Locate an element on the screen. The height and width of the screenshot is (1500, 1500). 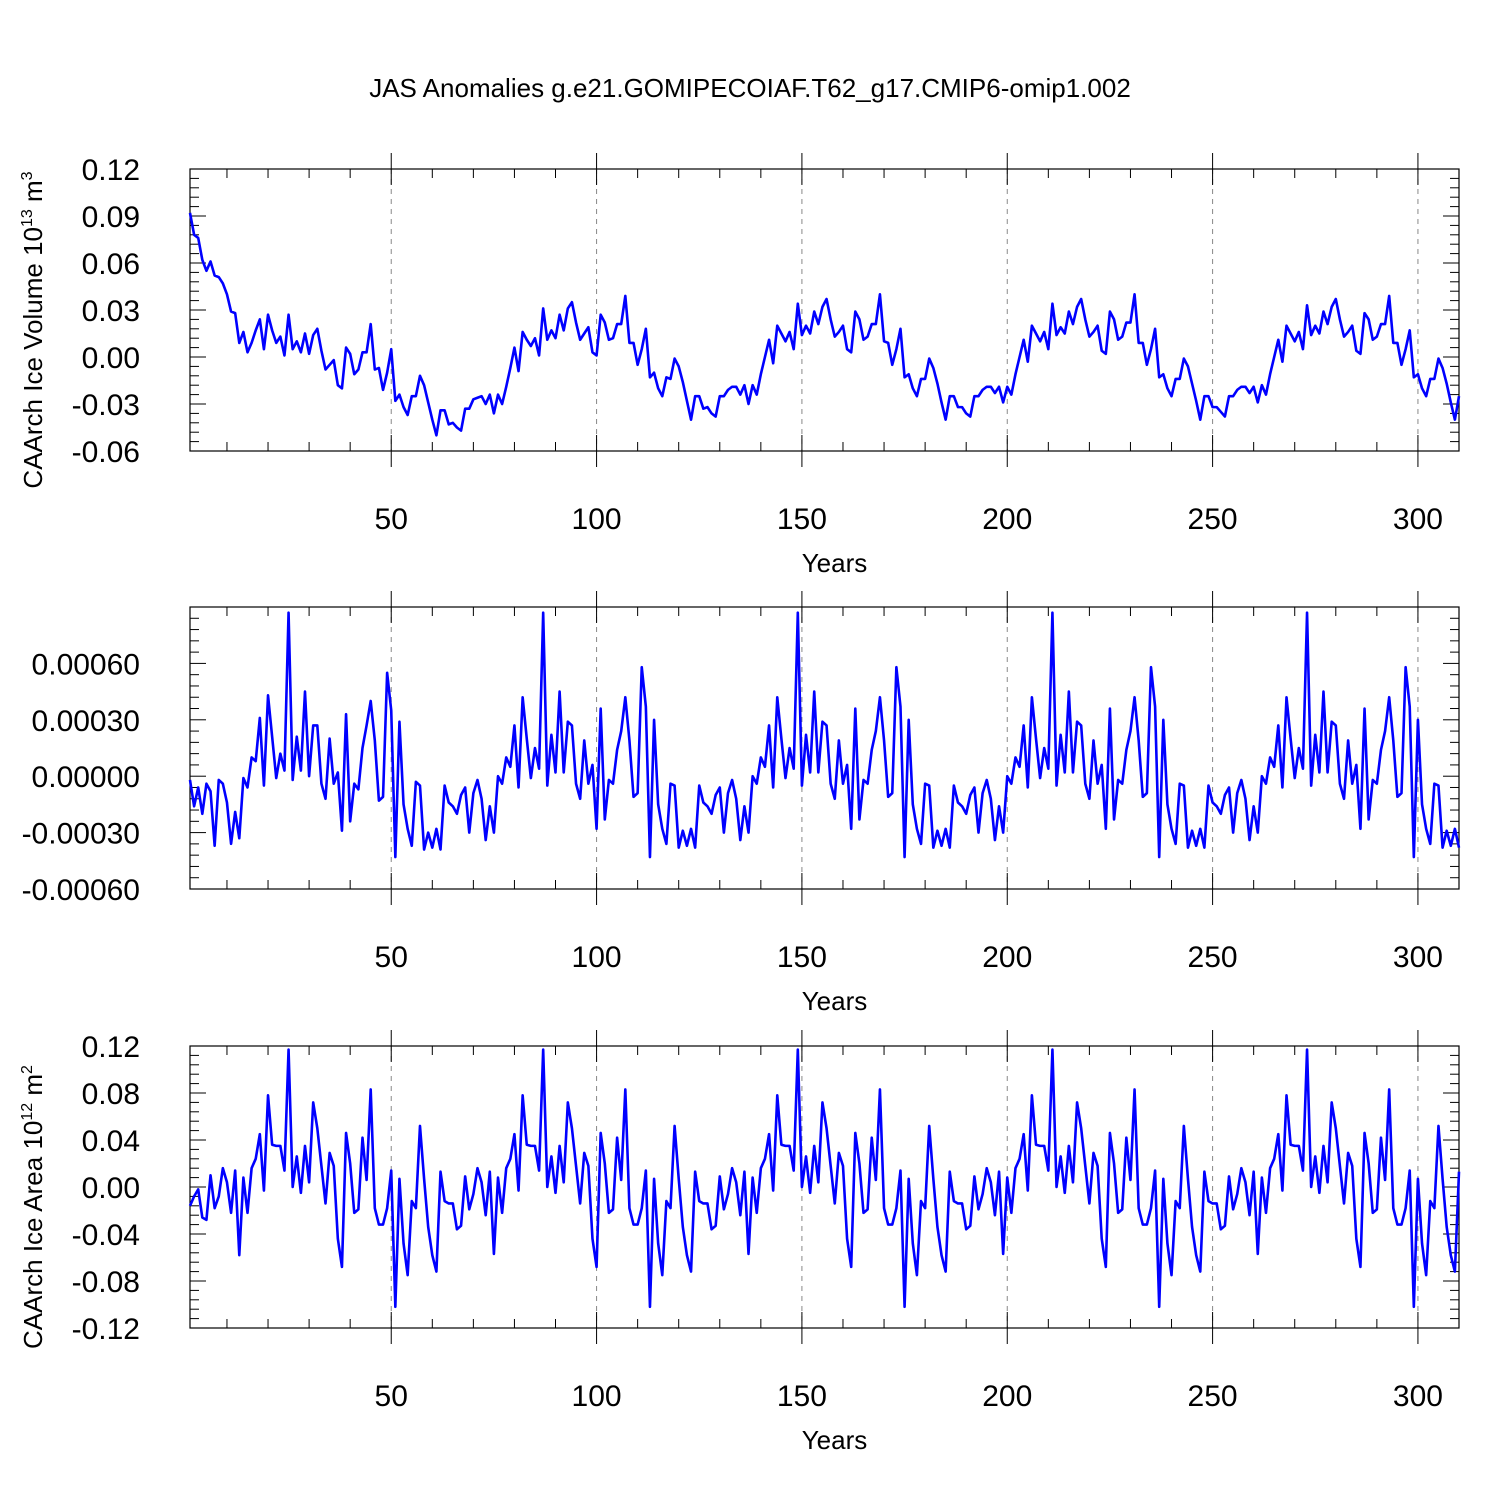
y-axis-label: CAArch Ice Volume 1013 m3 is located at coordinates (33, 329).